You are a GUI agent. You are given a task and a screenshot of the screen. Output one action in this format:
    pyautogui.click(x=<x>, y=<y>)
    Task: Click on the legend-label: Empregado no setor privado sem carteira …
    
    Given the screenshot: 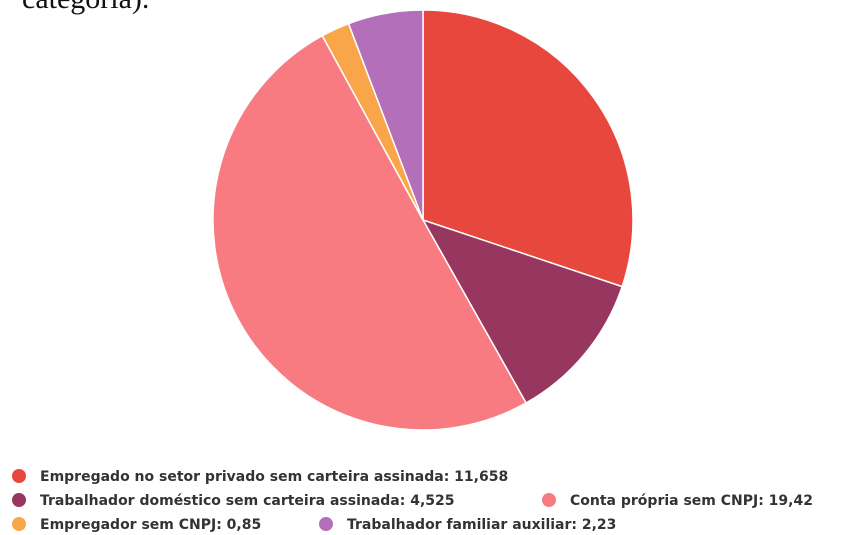 What is the action you would take?
    pyautogui.click(x=274, y=477)
    